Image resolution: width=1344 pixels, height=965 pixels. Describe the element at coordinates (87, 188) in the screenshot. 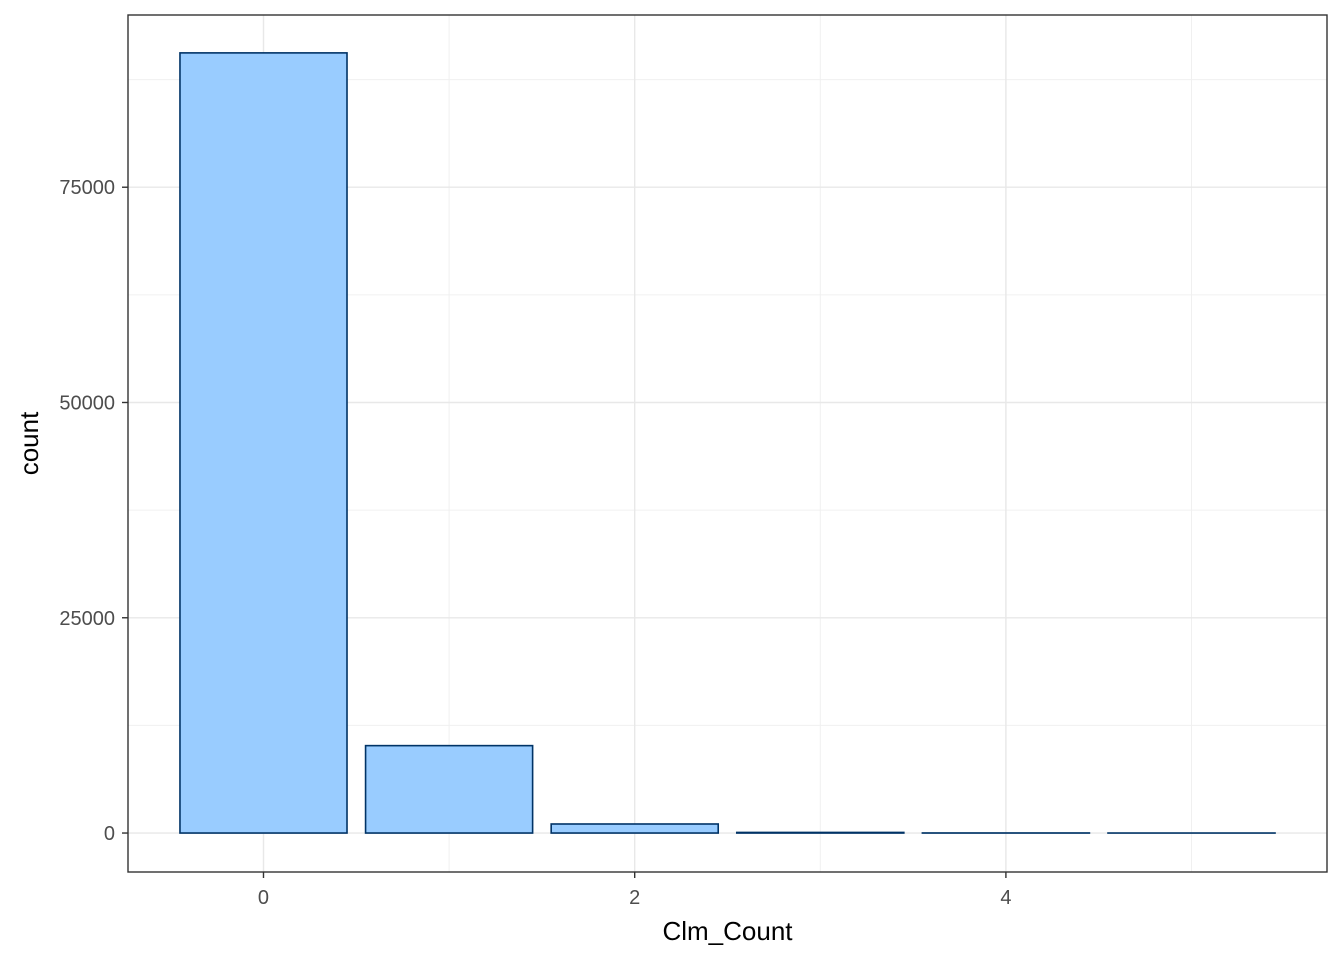

I see `y-tick-label: 75000` at that location.